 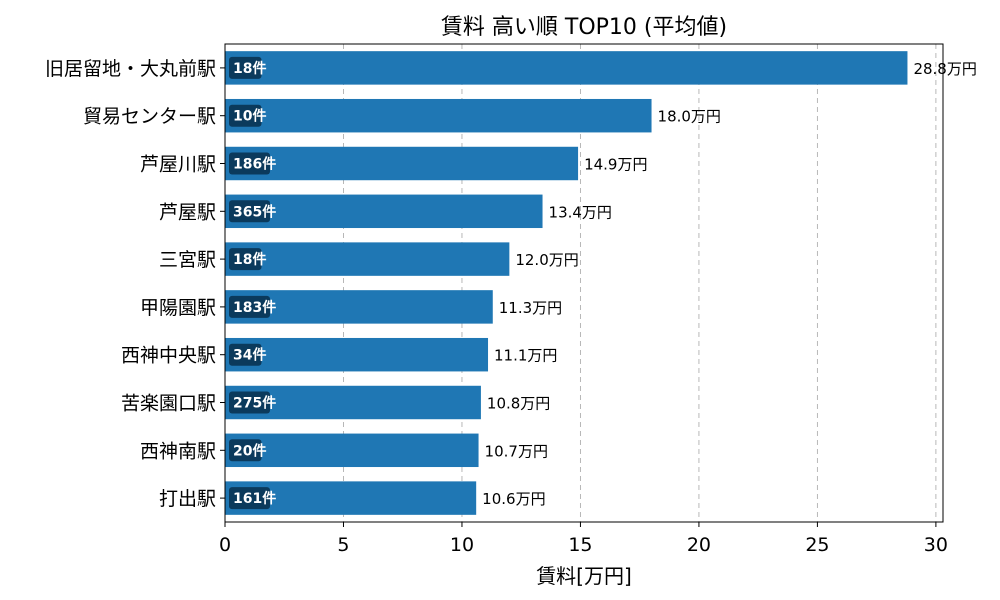 What do you see at coordinates (187, 499) in the screenshot?
I see `y-tick-label: 打出駅` at bounding box center [187, 499].